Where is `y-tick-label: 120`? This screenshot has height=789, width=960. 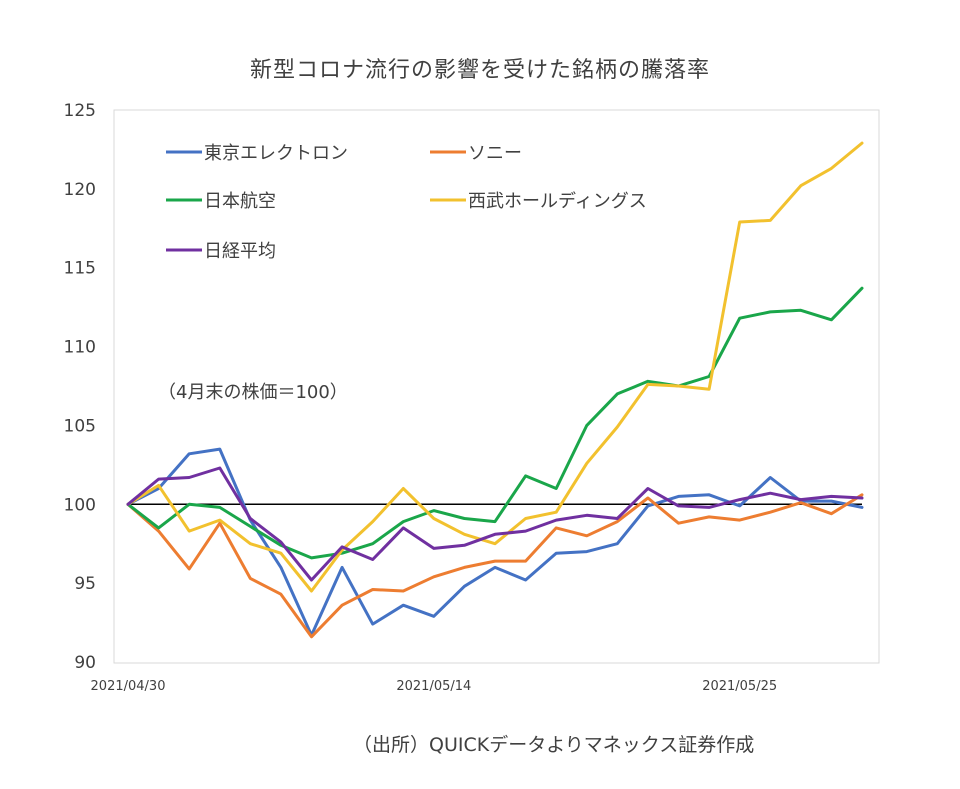 y-tick-label: 120 is located at coordinates (80, 190).